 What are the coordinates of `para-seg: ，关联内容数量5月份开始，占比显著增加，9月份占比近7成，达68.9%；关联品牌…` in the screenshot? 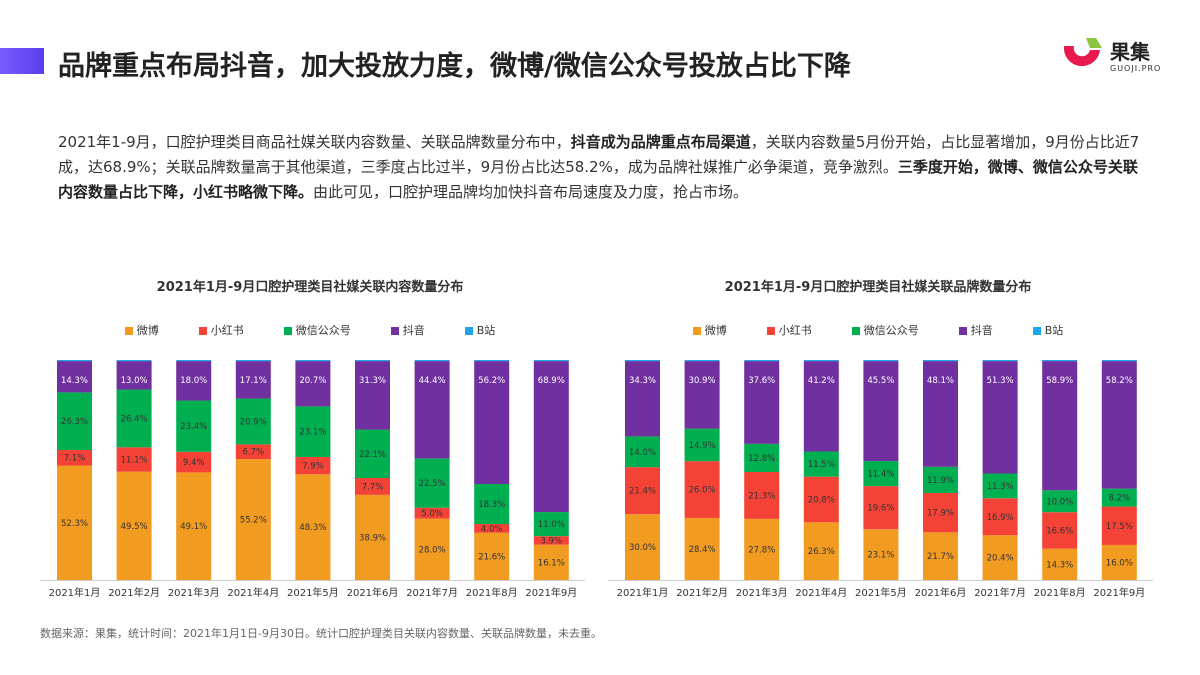 It's located at (599, 154).